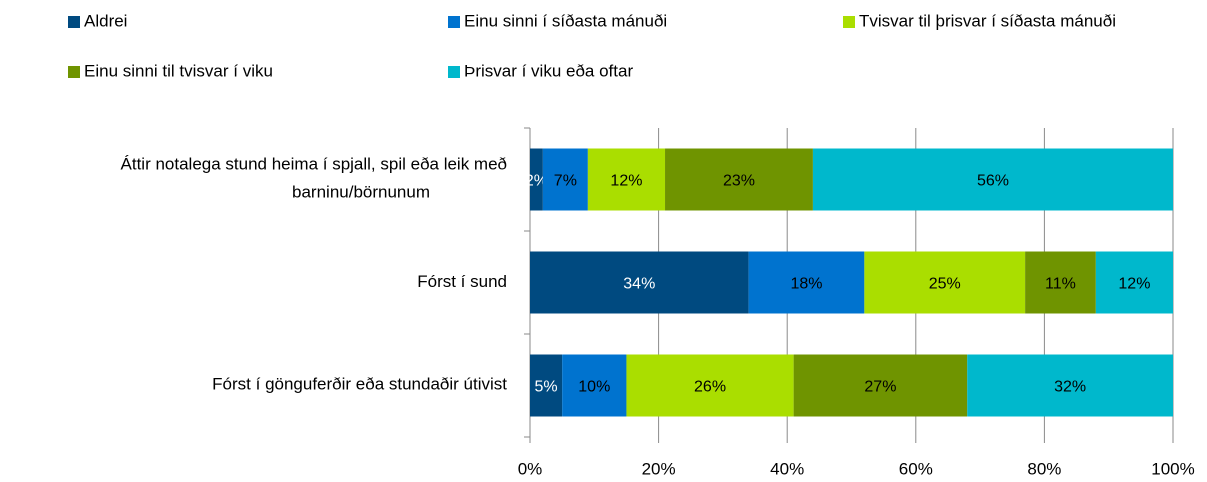 The image size is (1207, 482). What do you see at coordinates (565, 20) in the screenshot?
I see `legend-label: Einu sinni í síðasta mánuði` at bounding box center [565, 20].